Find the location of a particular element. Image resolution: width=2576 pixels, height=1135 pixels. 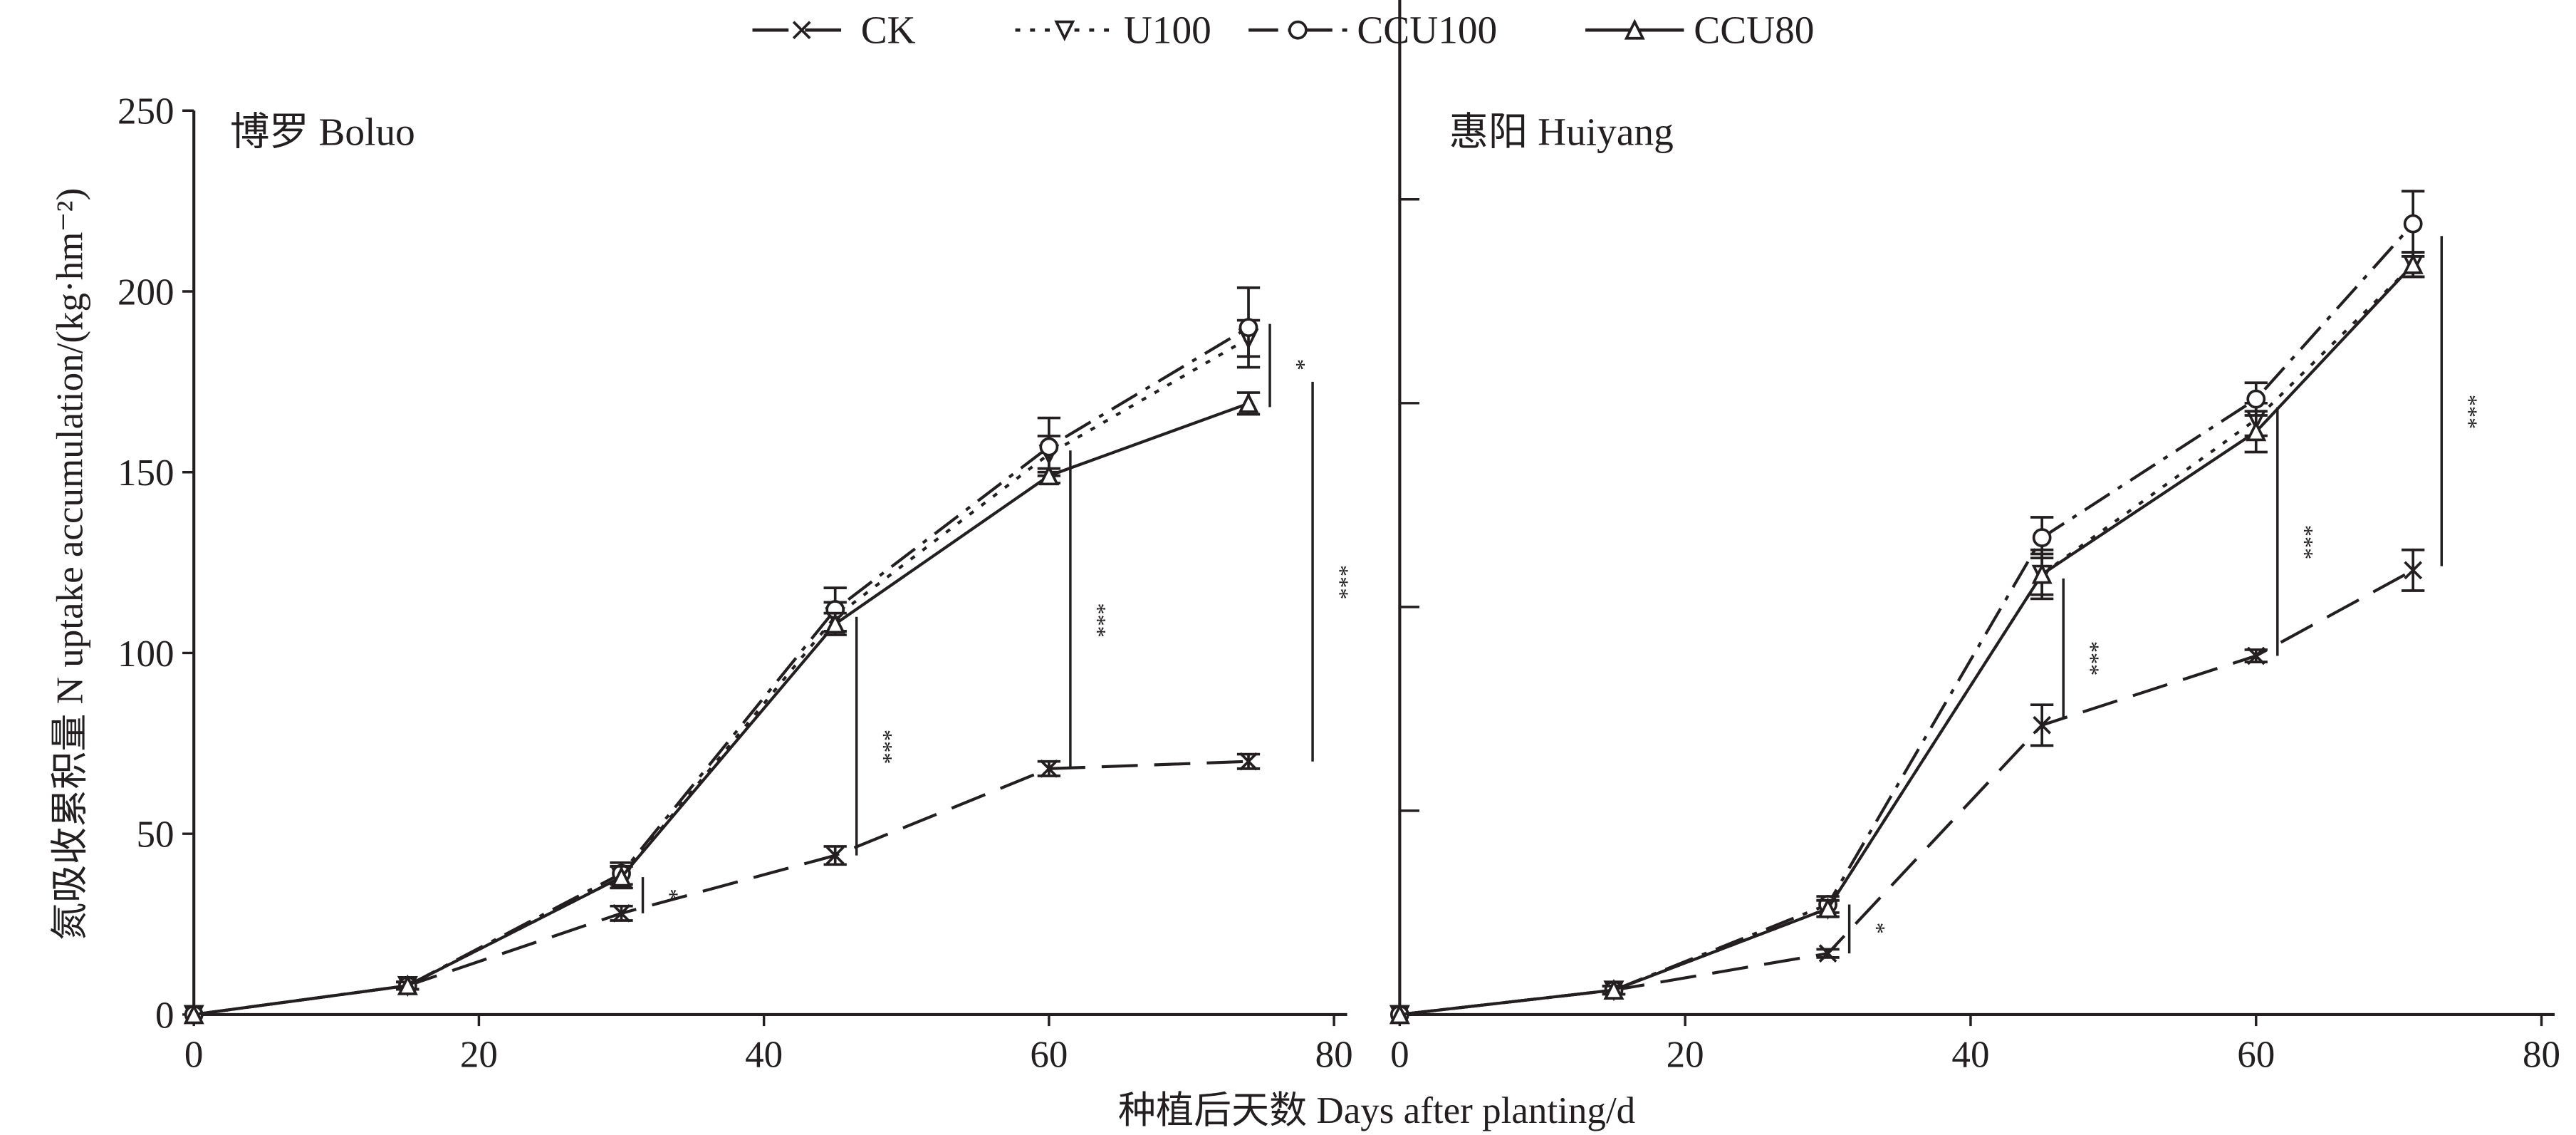

legend-label-u100: U100 is located at coordinates (1167, 30).